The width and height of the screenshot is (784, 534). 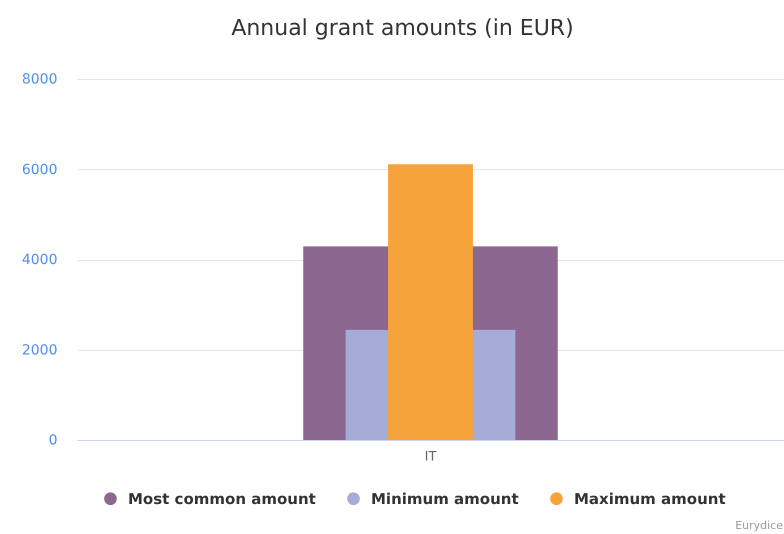 What do you see at coordinates (759, 525) in the screenshot?
I see `text: Eurydice` at bounding box center [759, 525].